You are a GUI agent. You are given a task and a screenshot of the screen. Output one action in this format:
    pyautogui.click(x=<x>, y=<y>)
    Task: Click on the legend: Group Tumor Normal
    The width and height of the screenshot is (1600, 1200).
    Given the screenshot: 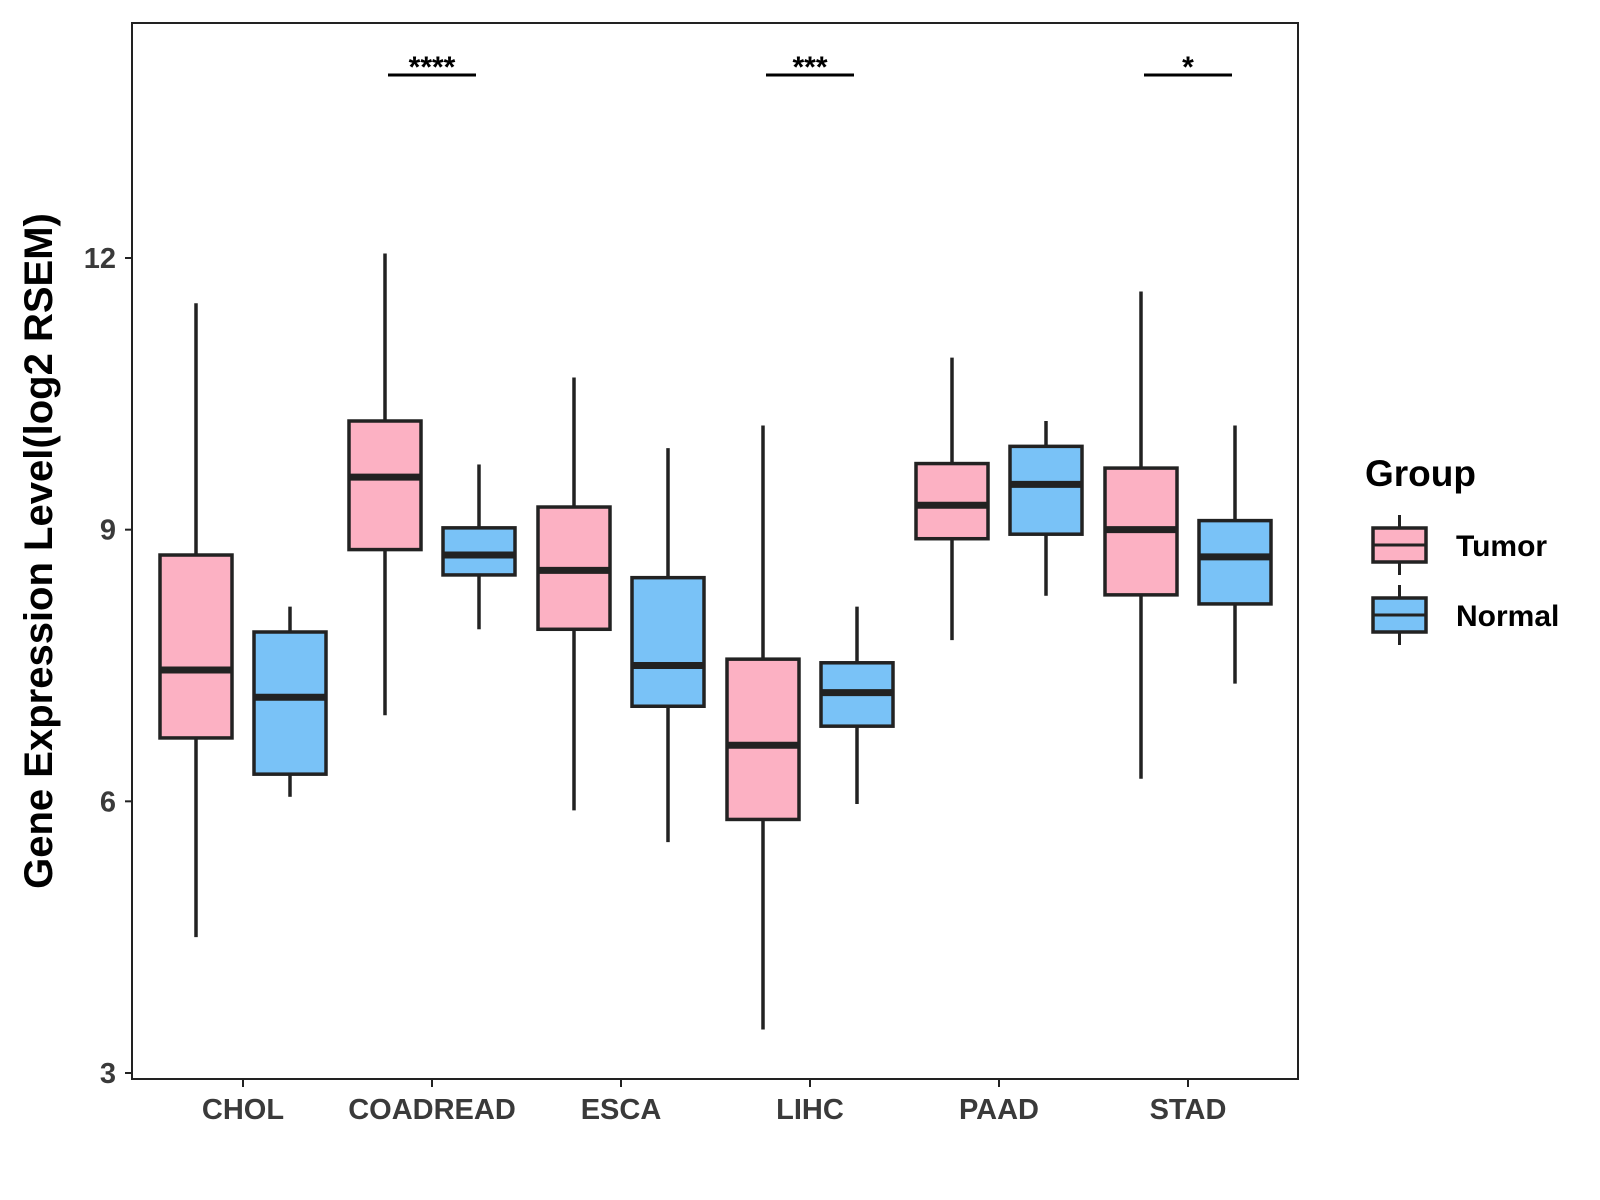 What is the action you would take?
    pyautogui.click(x=1462, y=549)
    